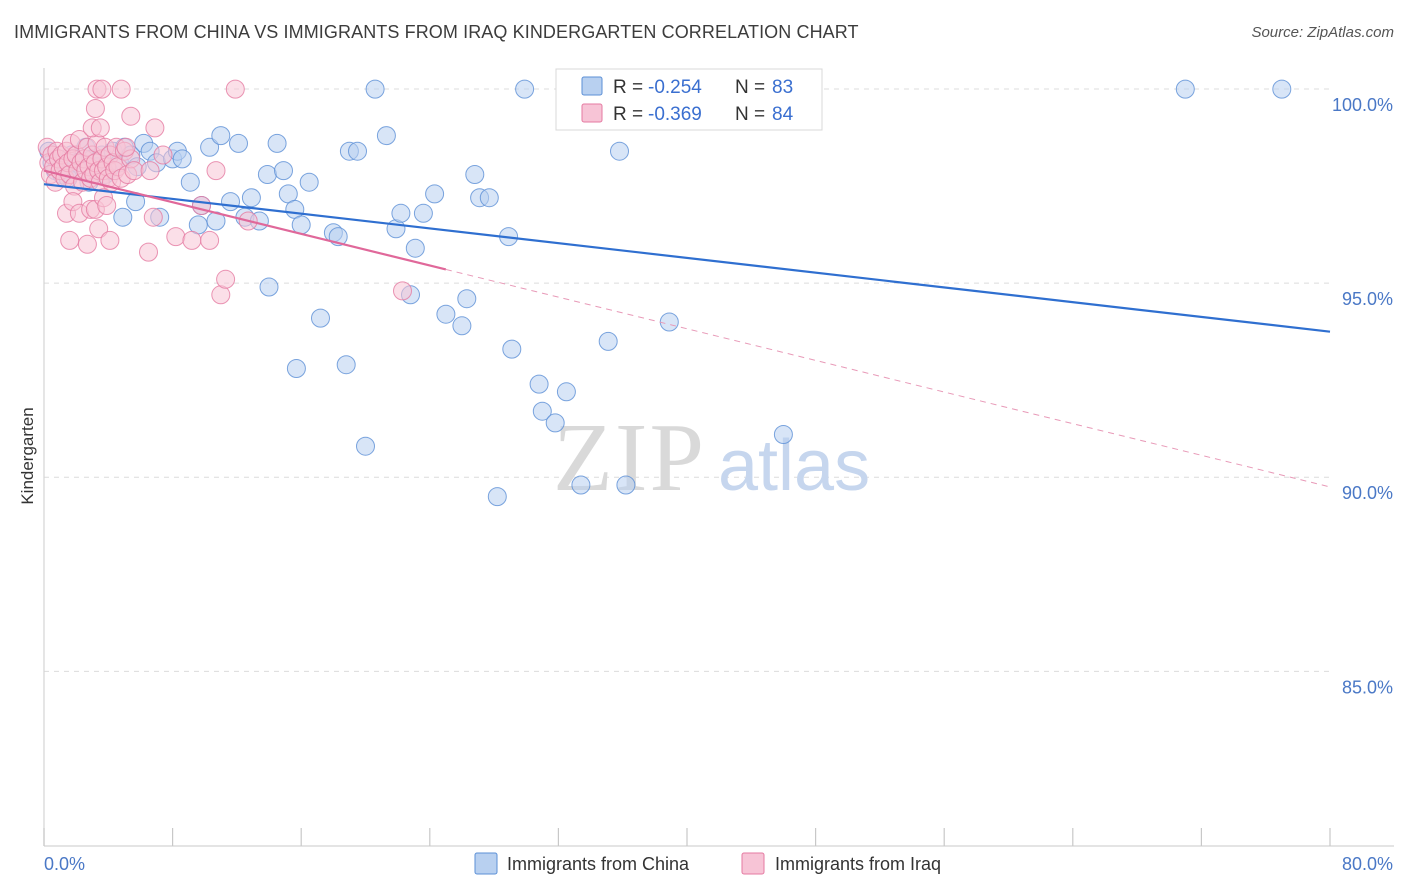  Describe the element at coordinates (675, 87) in the screenshot. I see `stats-r-value-china: -0.254` at that location.